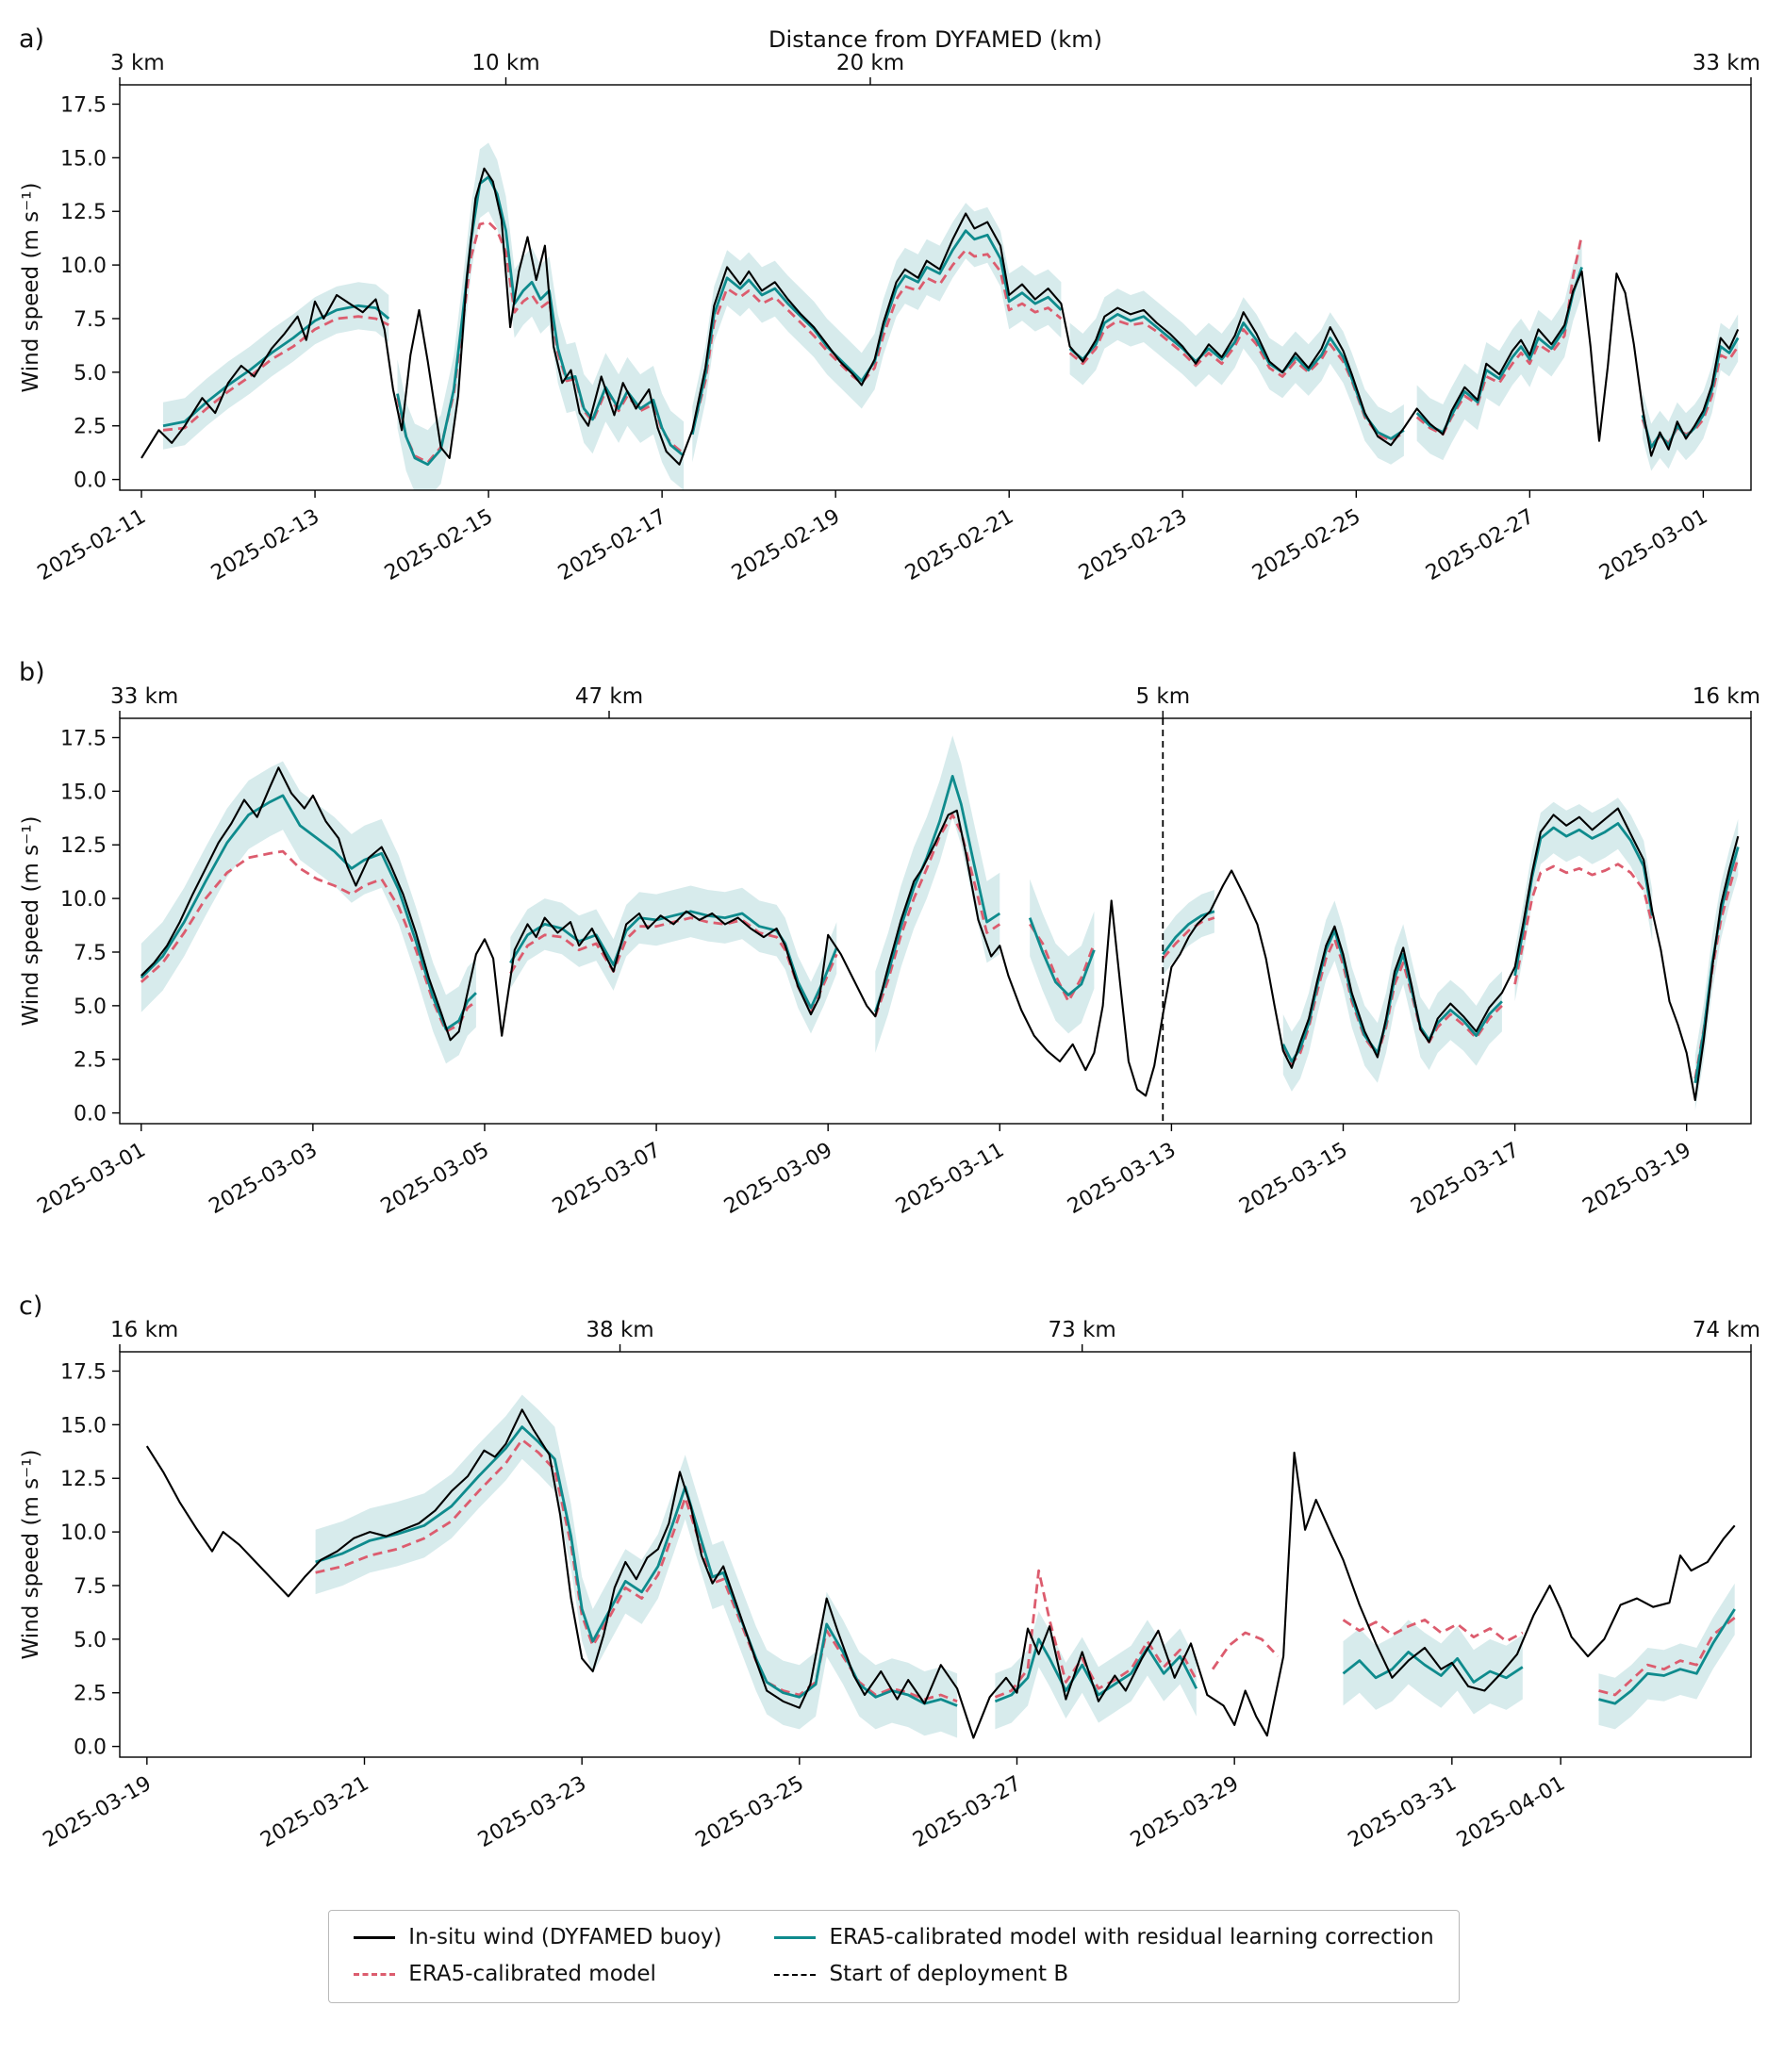  Describe the element at coordinates (1162, 696) in the screenshot. I see `distance-label: 5 km` at that location.